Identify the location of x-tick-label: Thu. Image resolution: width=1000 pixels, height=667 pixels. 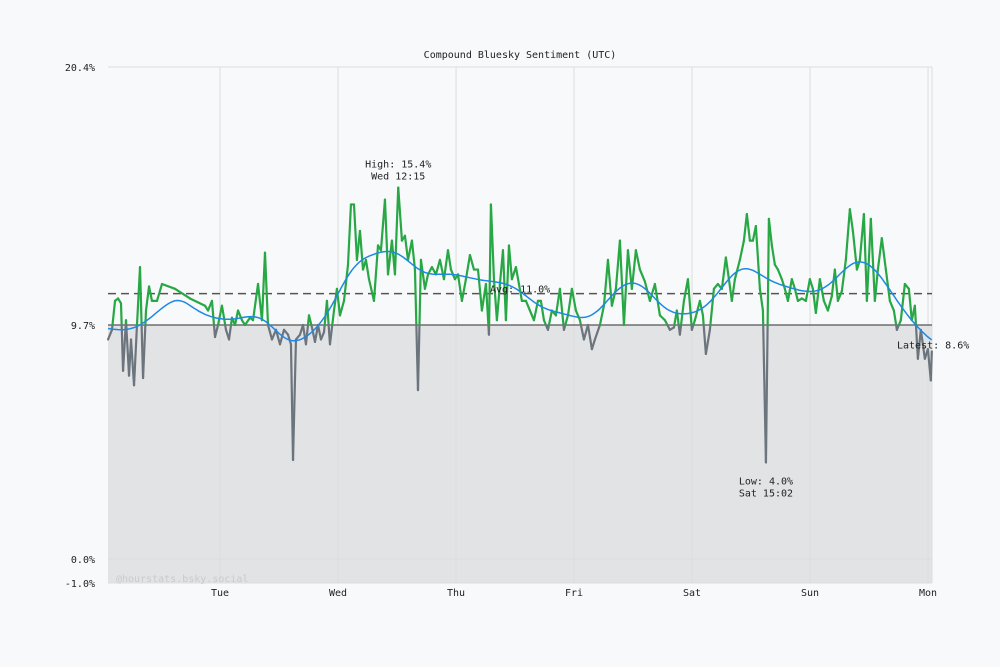
(456, 593).